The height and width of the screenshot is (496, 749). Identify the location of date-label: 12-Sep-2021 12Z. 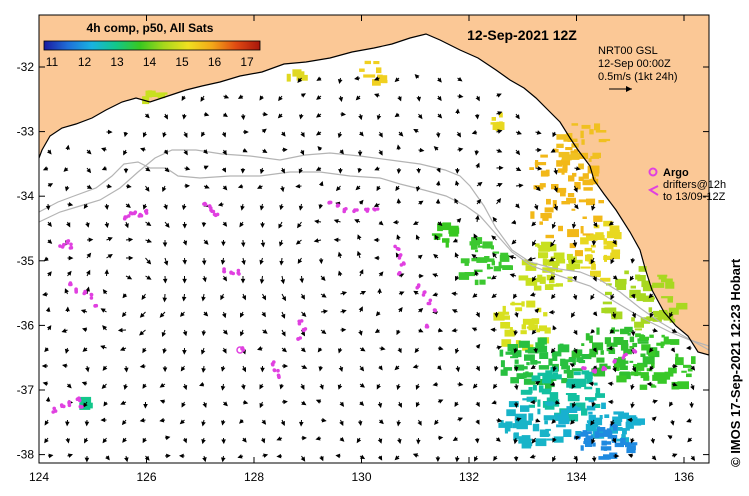
(522, 35).